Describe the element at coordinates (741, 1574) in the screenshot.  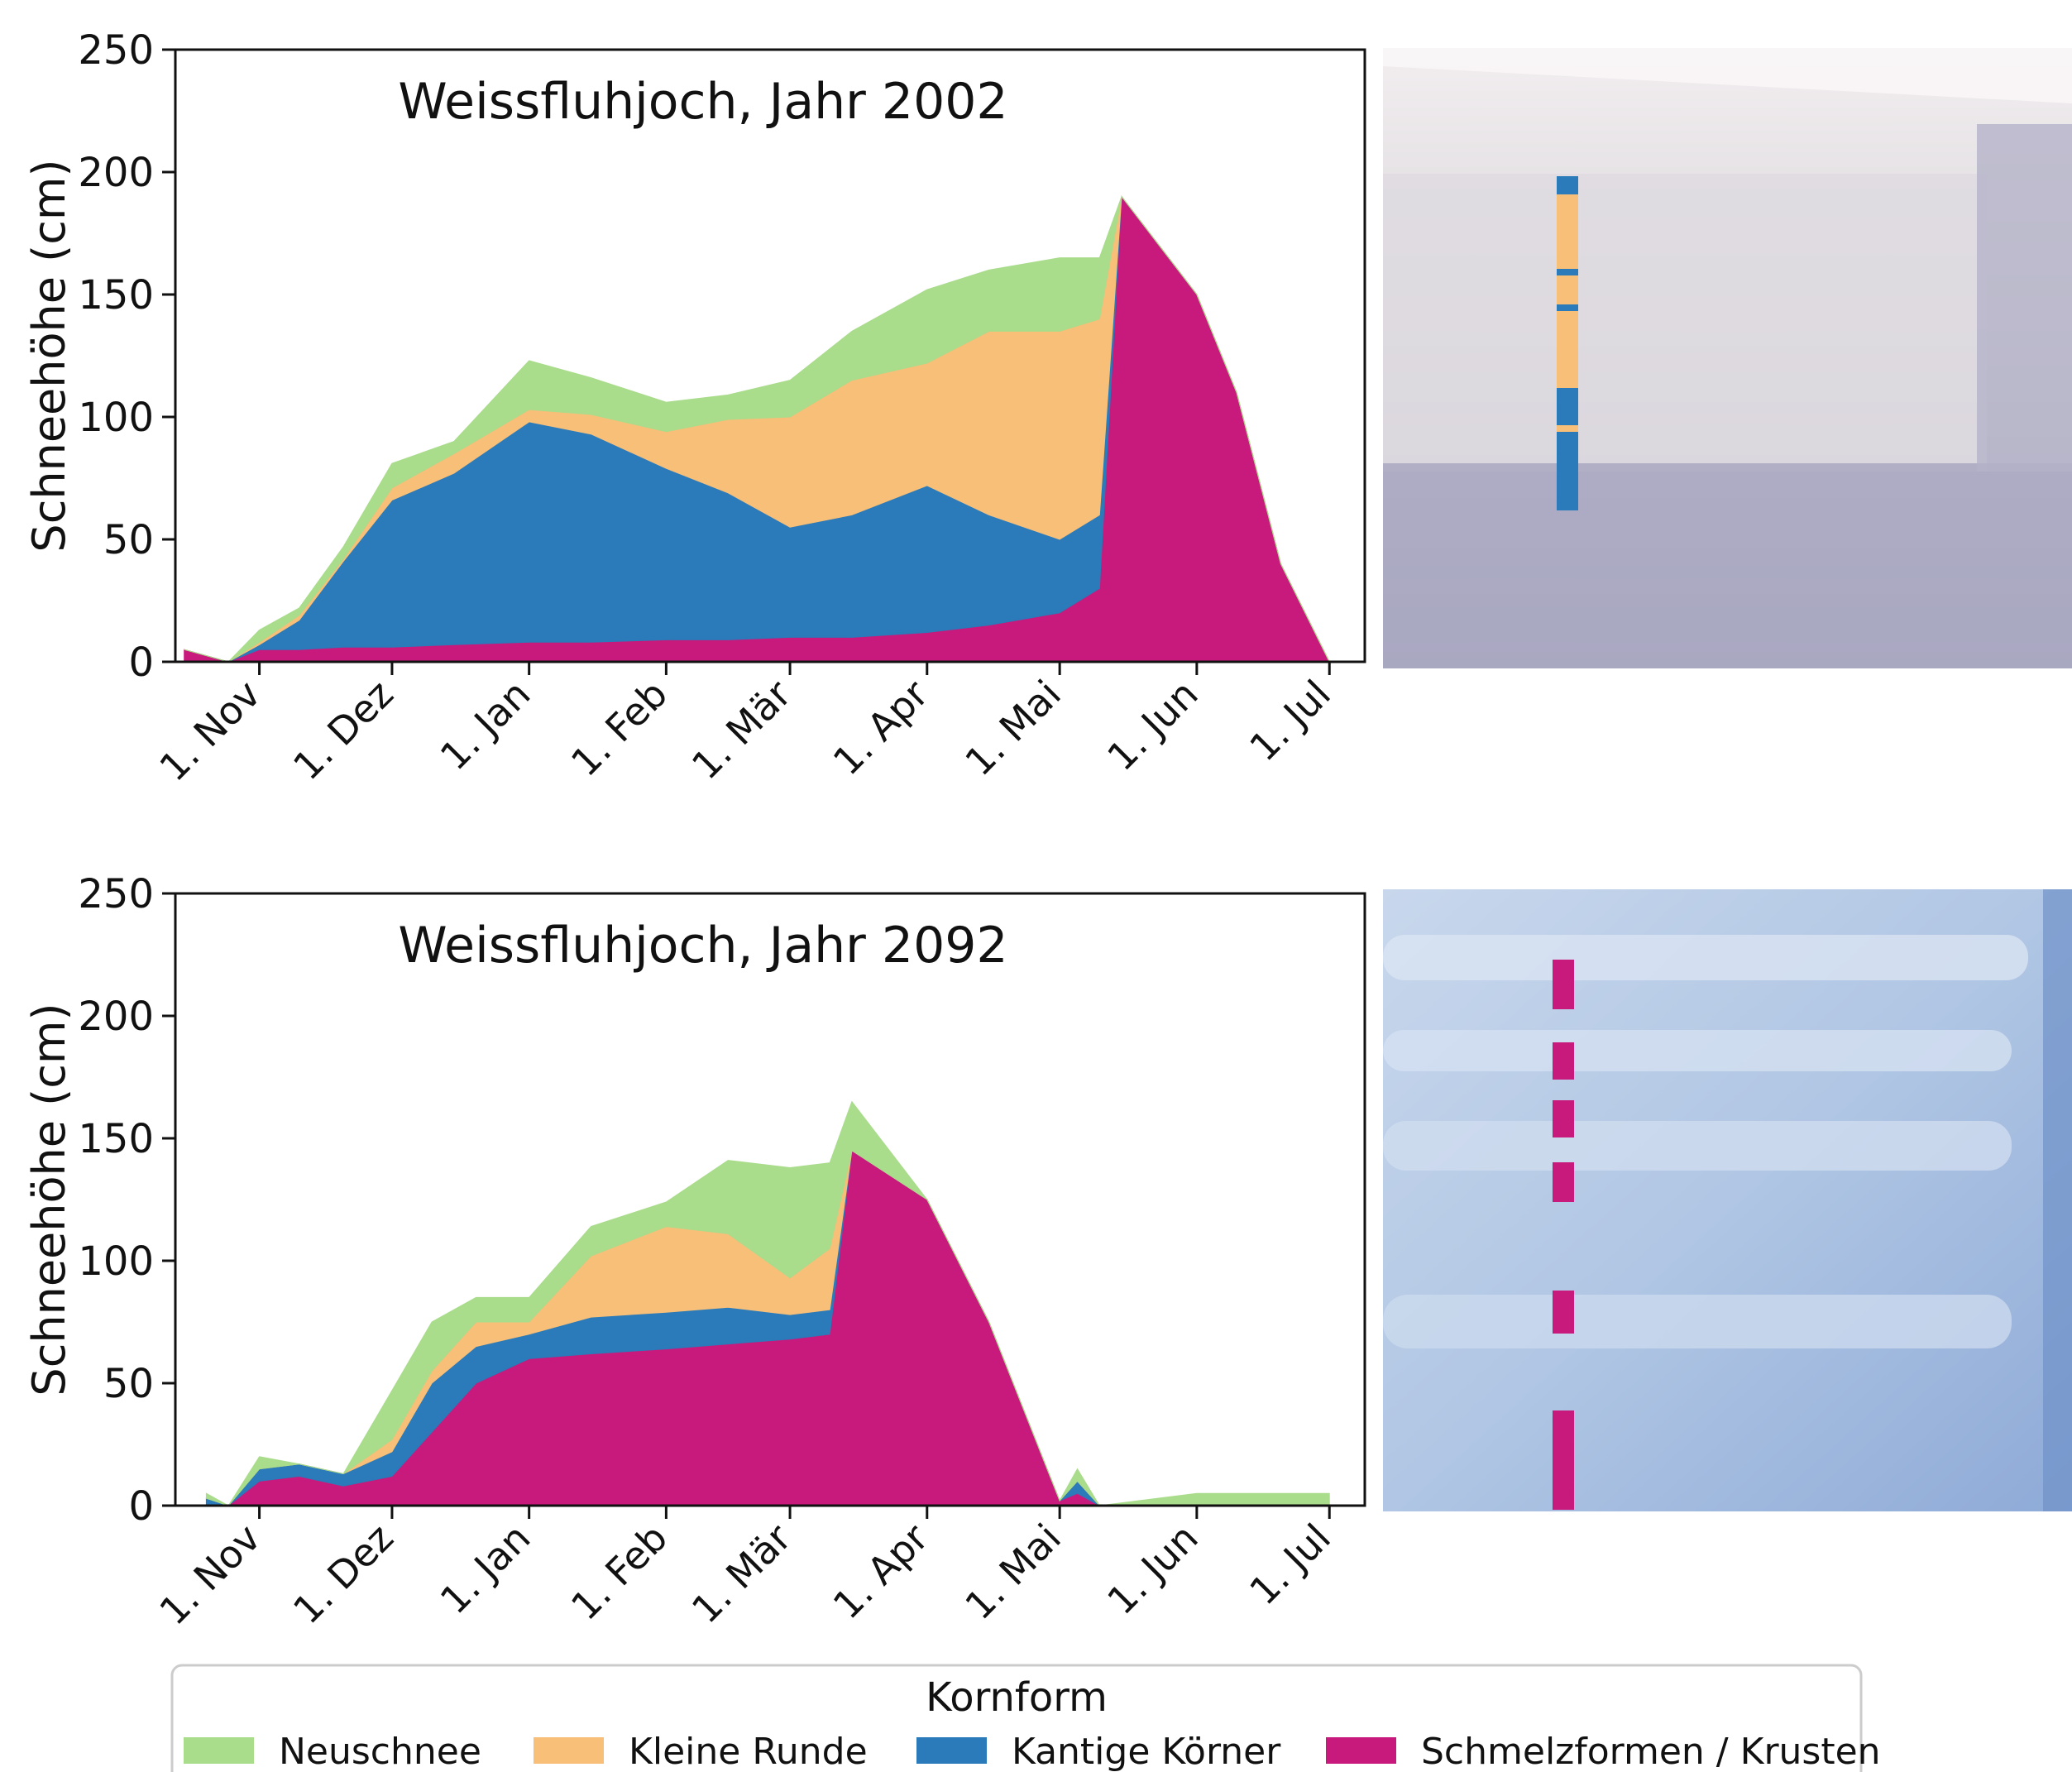
I see `bottom-x-tick-label: 1. Mär` at that location.